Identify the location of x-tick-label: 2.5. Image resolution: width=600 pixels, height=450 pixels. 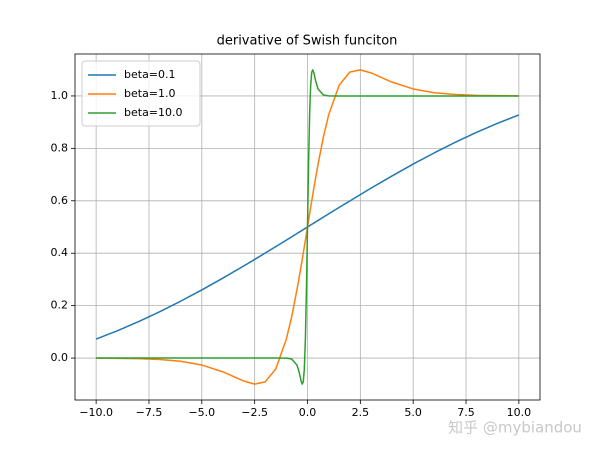
(361, 412).